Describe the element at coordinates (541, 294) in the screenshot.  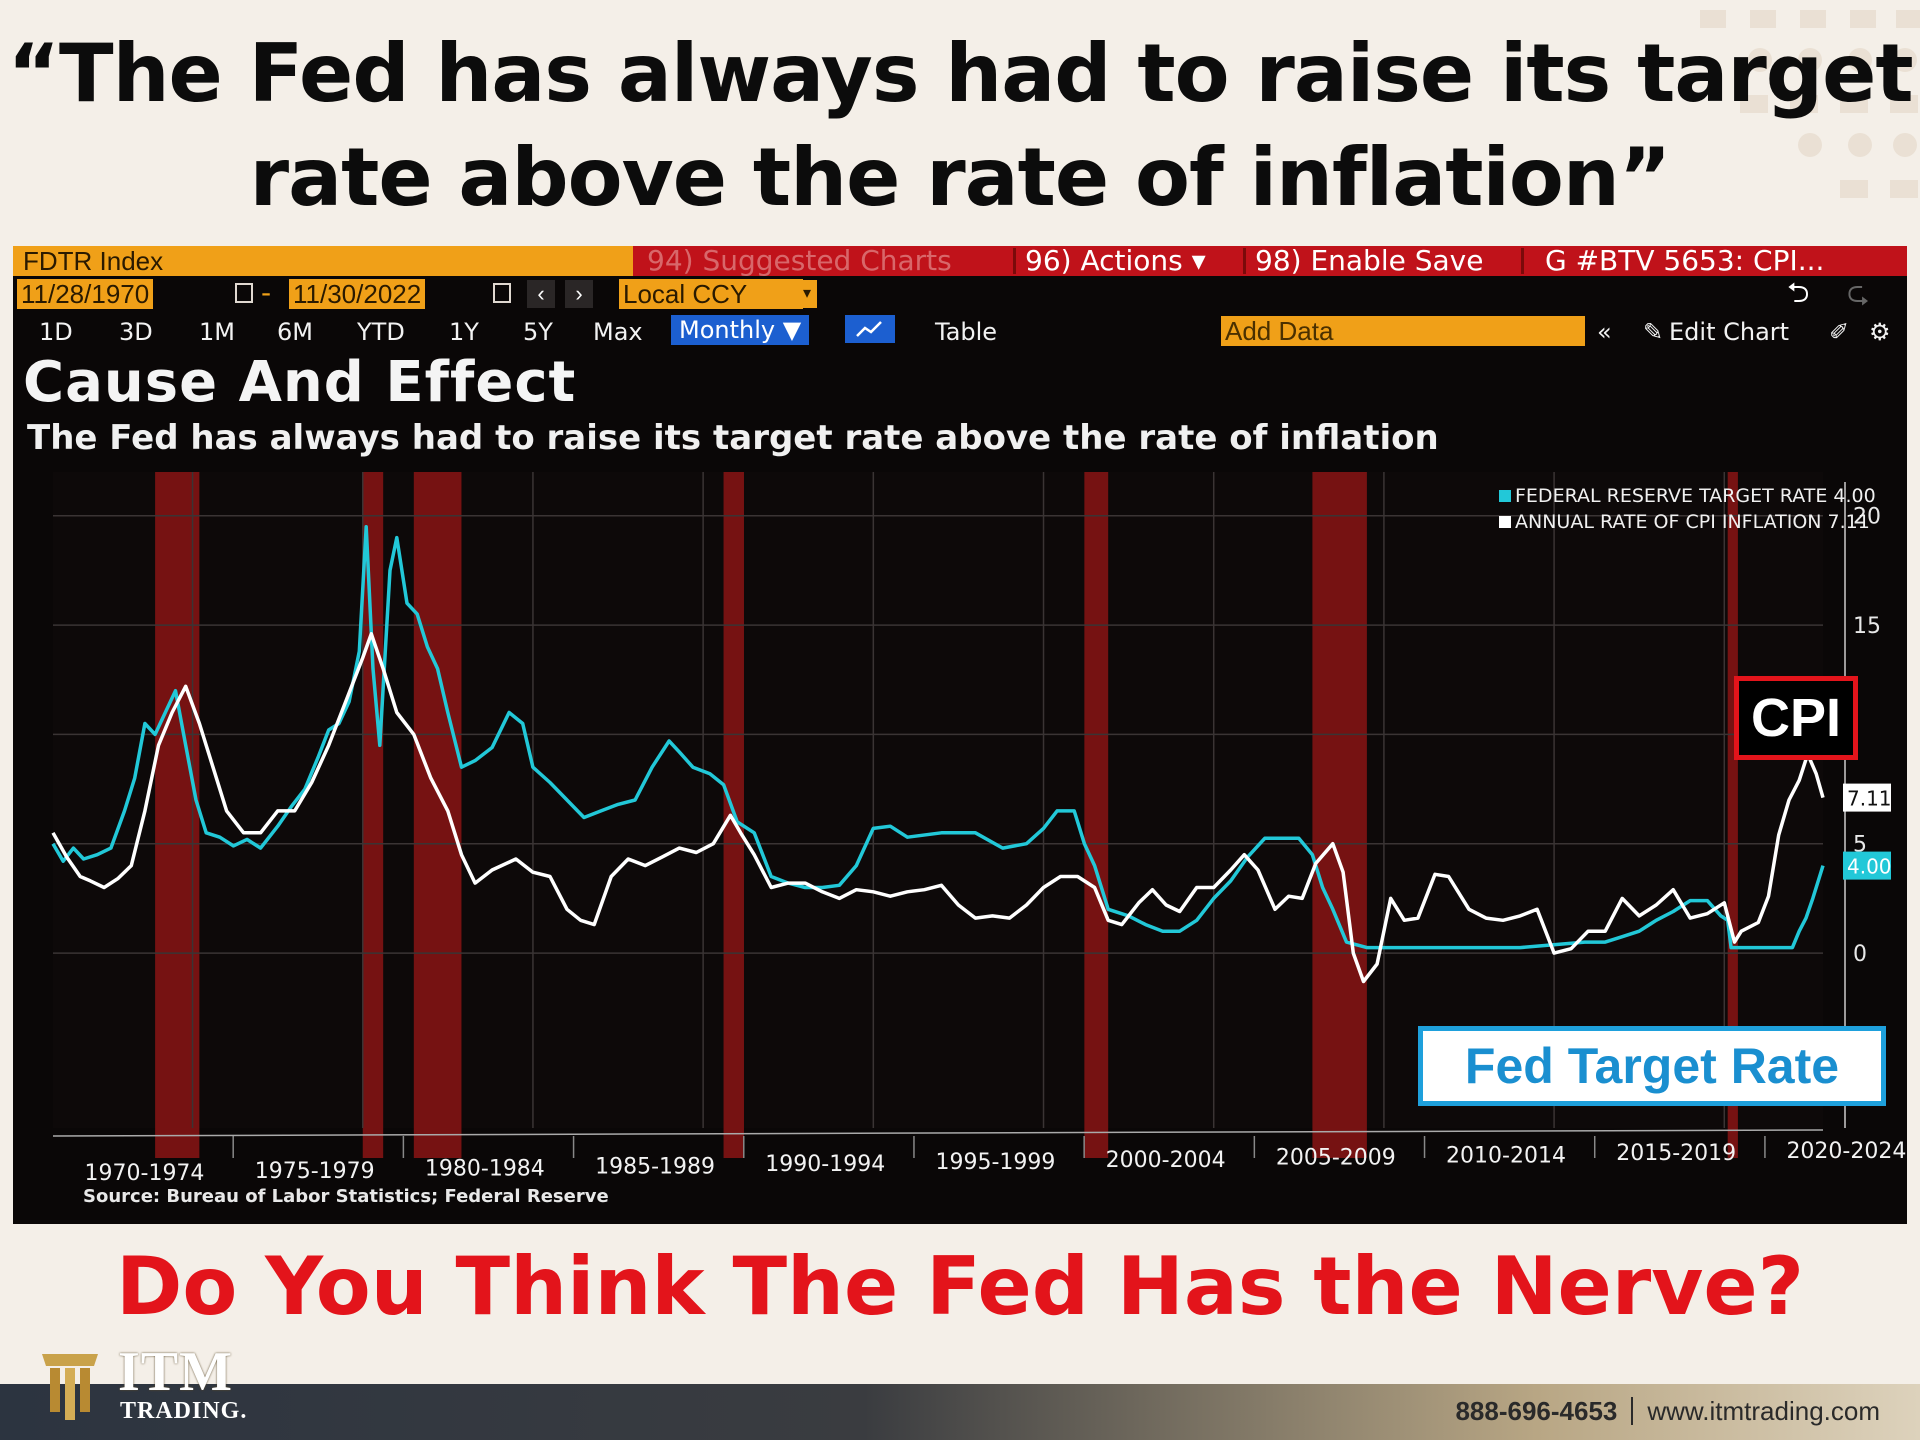
I see `prev-arrow-icon: ‹` at that location.